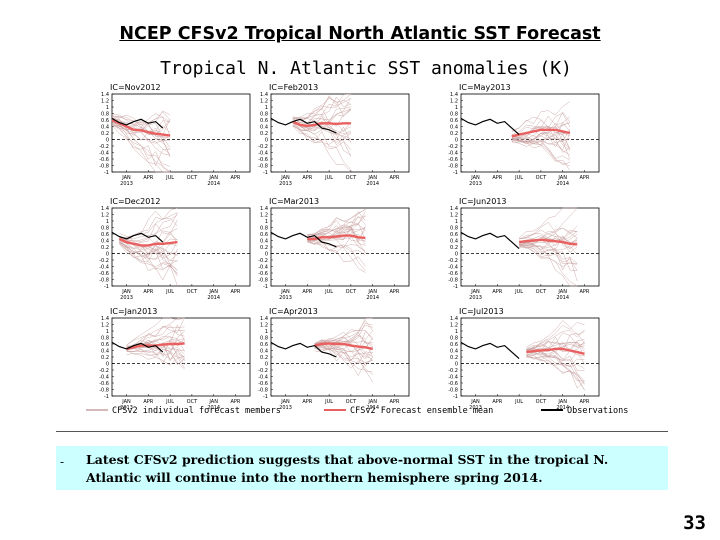  I want to click on panel-frame, so click(181, 247).